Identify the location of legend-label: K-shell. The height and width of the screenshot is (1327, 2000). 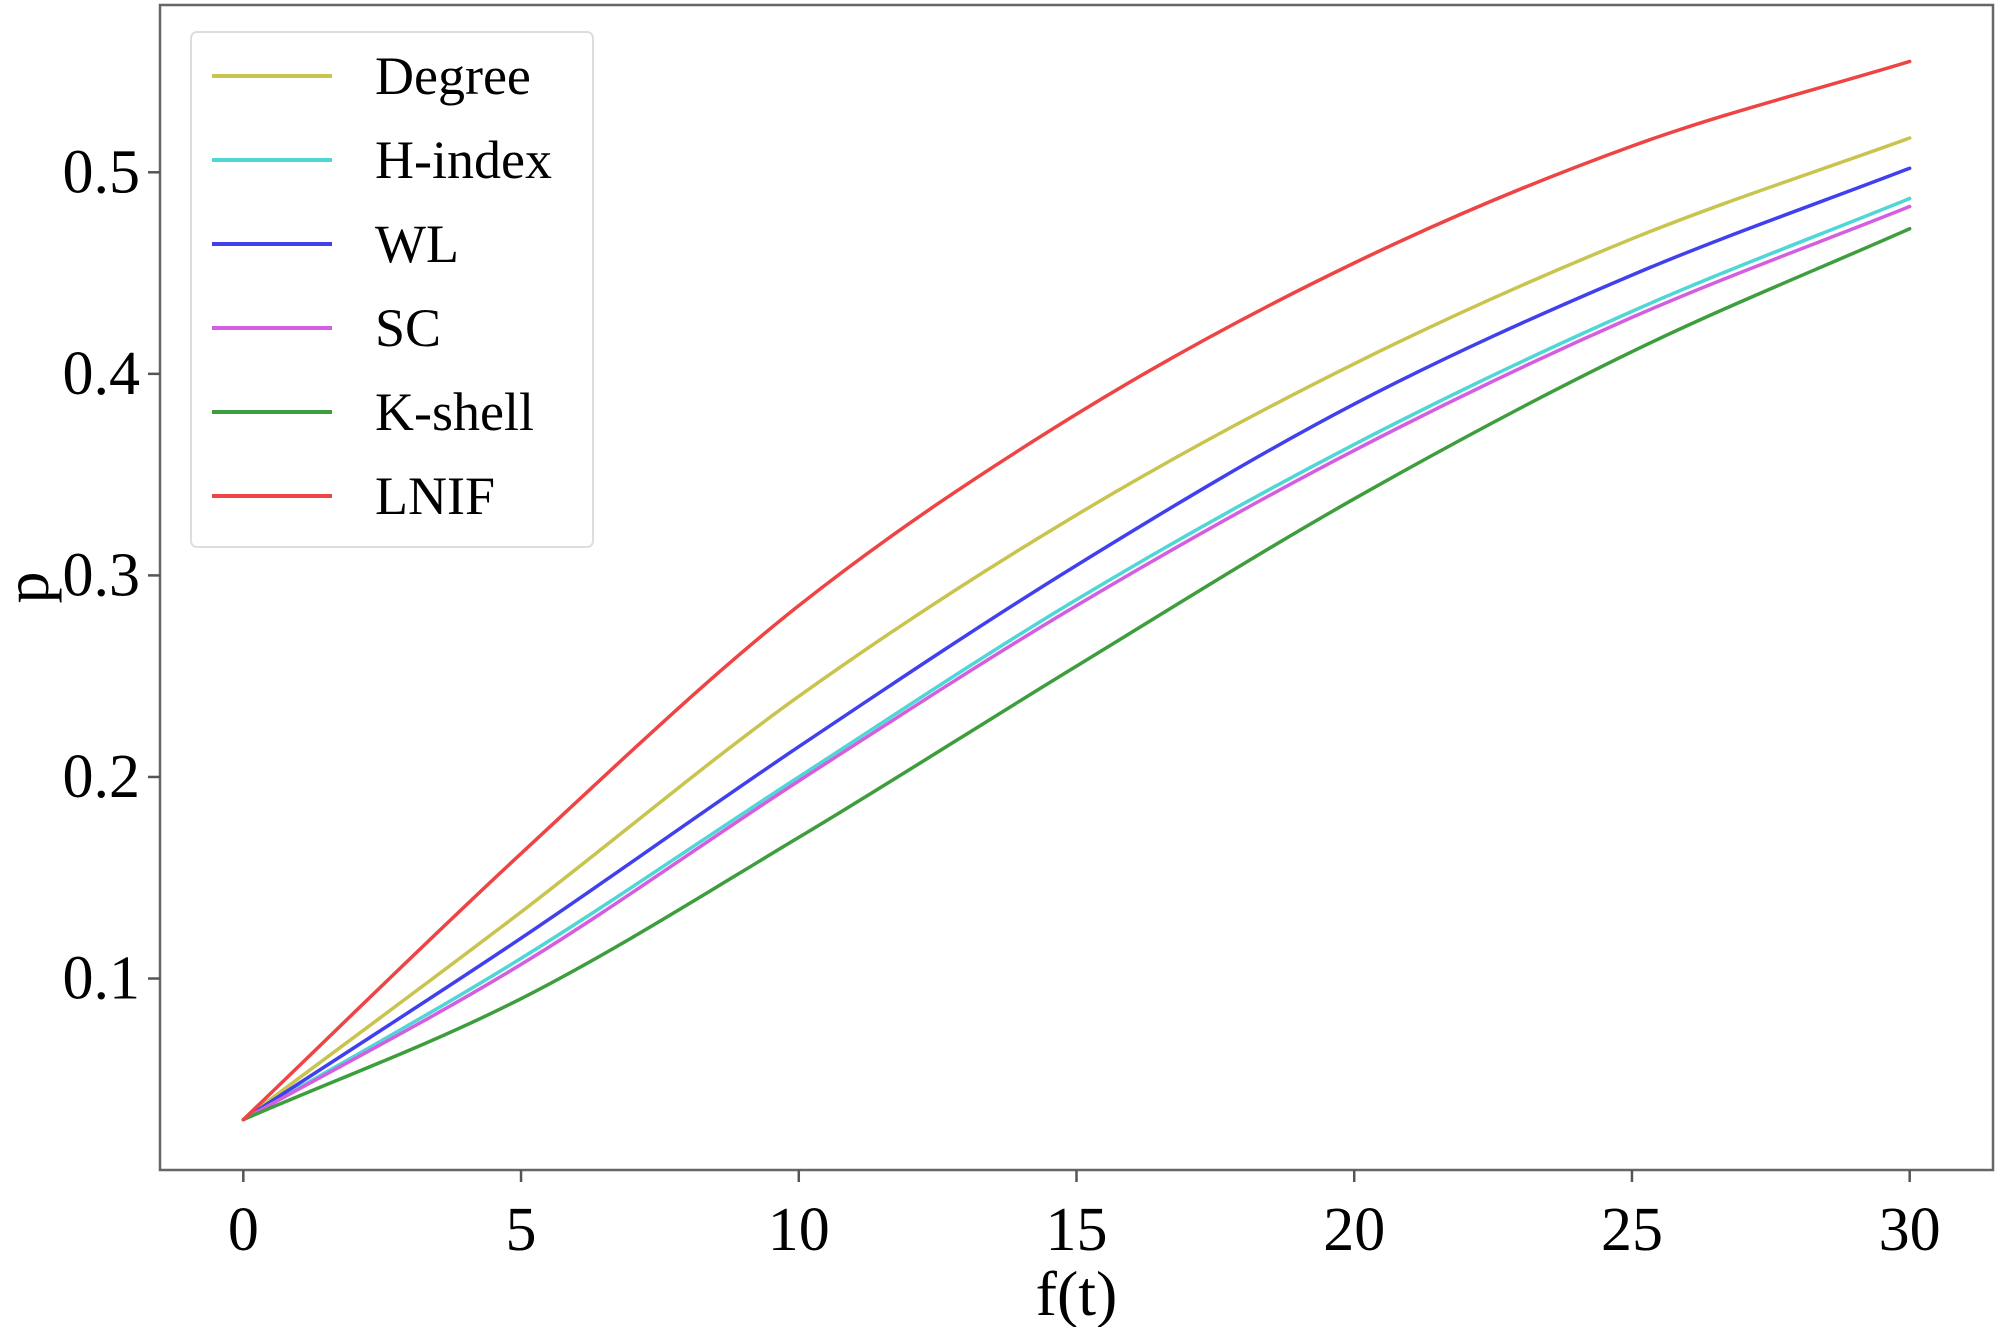
(454, 412).